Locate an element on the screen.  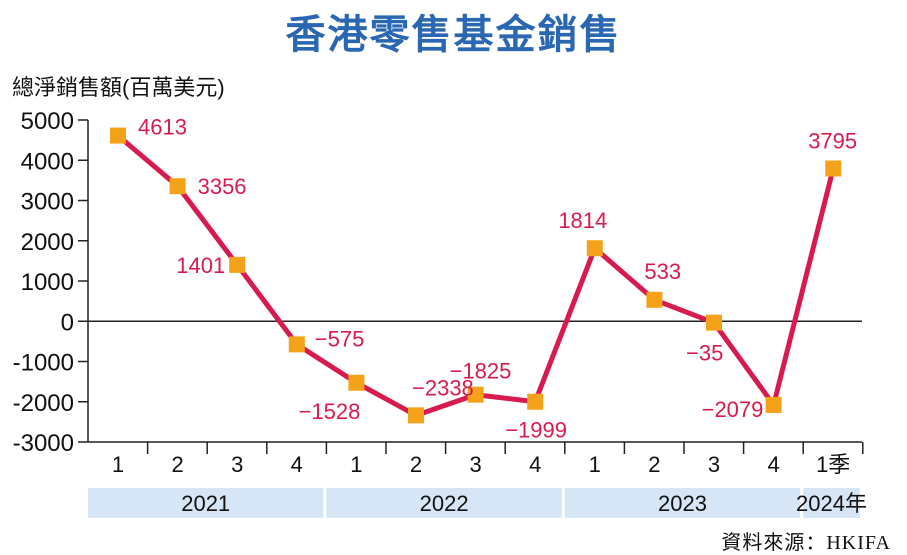
y-axis-label: 總淨銷售額(百萬美元) is located at coordinates (118, 87).